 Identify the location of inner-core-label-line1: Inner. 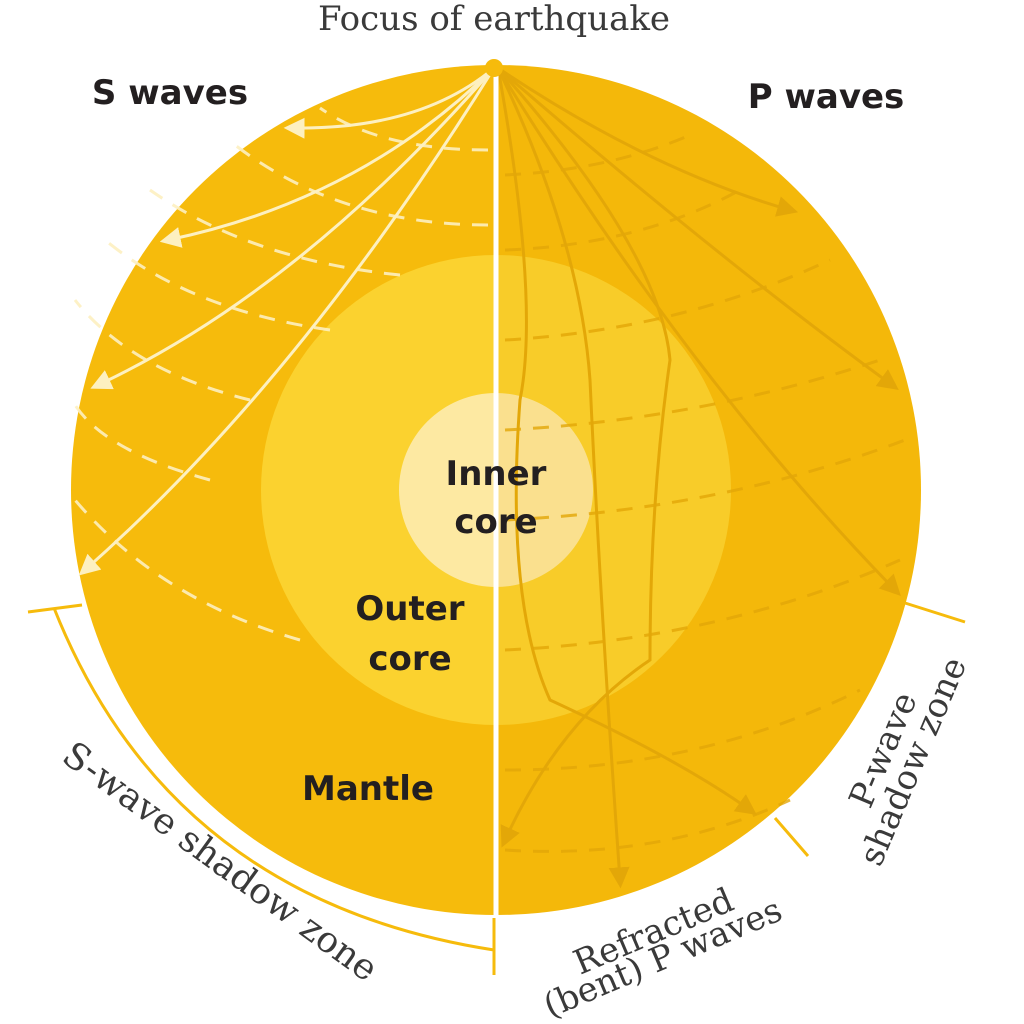
(496, 474).